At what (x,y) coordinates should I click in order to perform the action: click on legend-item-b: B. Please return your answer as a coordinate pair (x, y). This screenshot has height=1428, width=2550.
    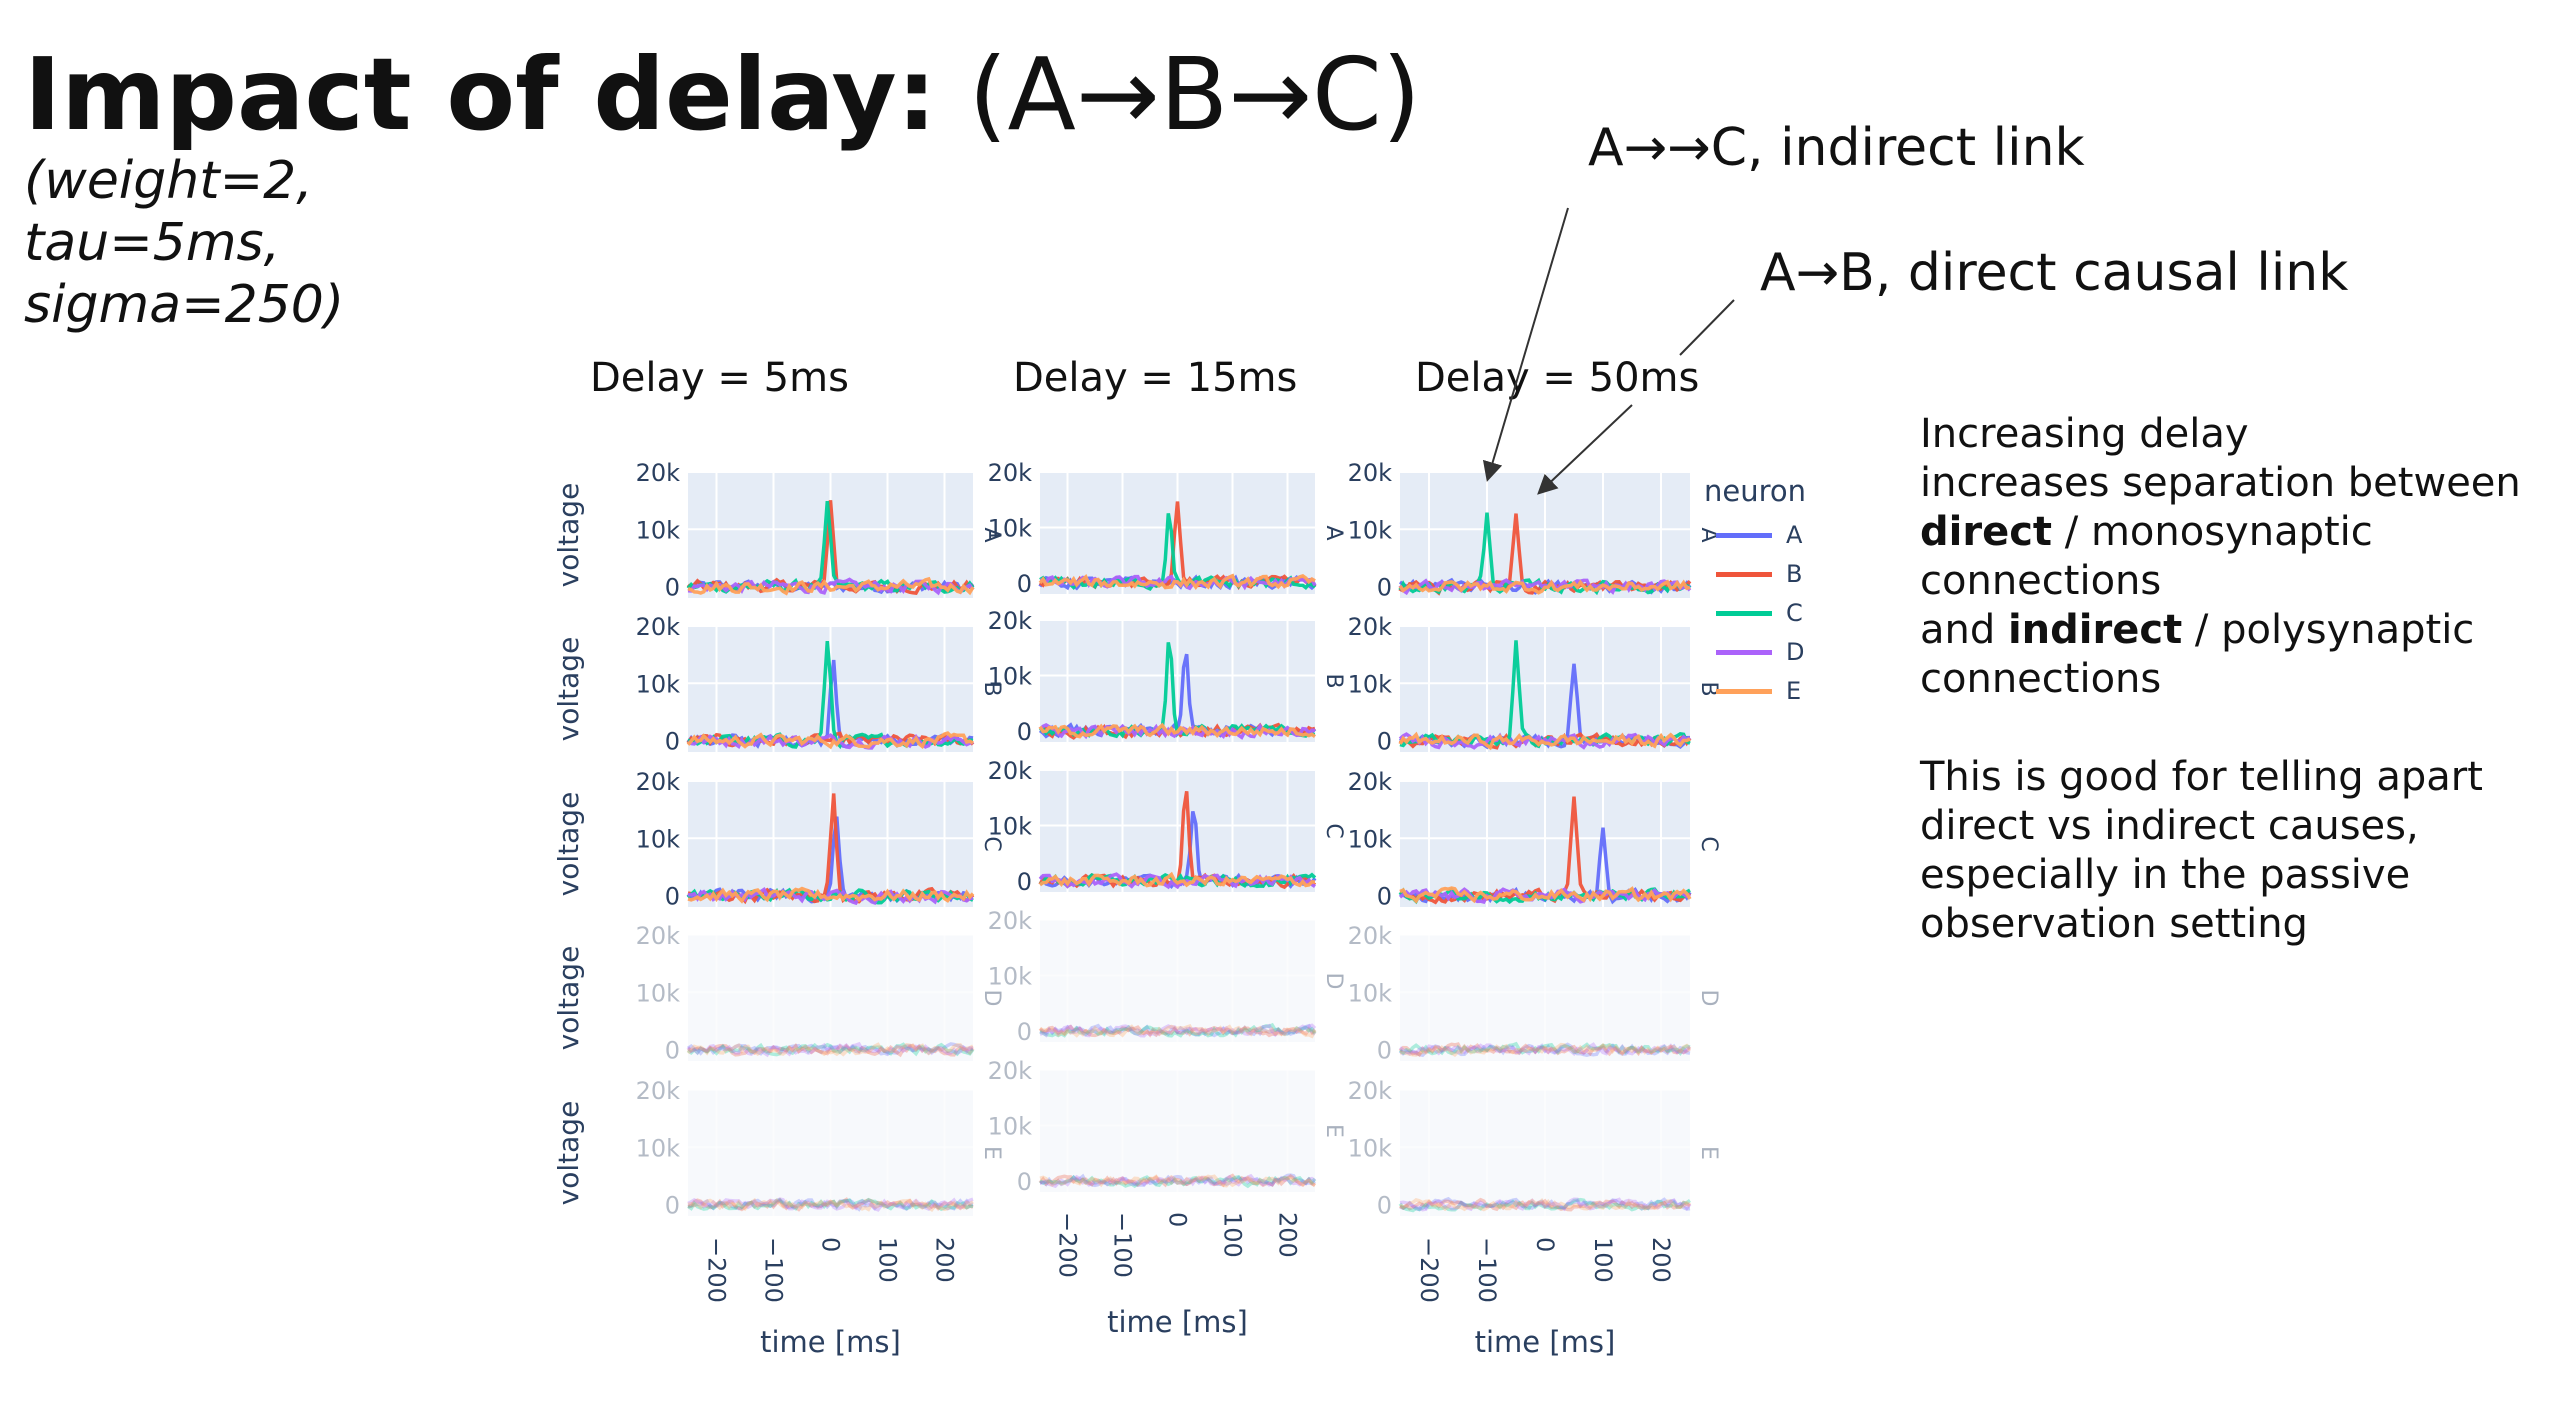
    Looking at the image, I should click on (1759, 574).